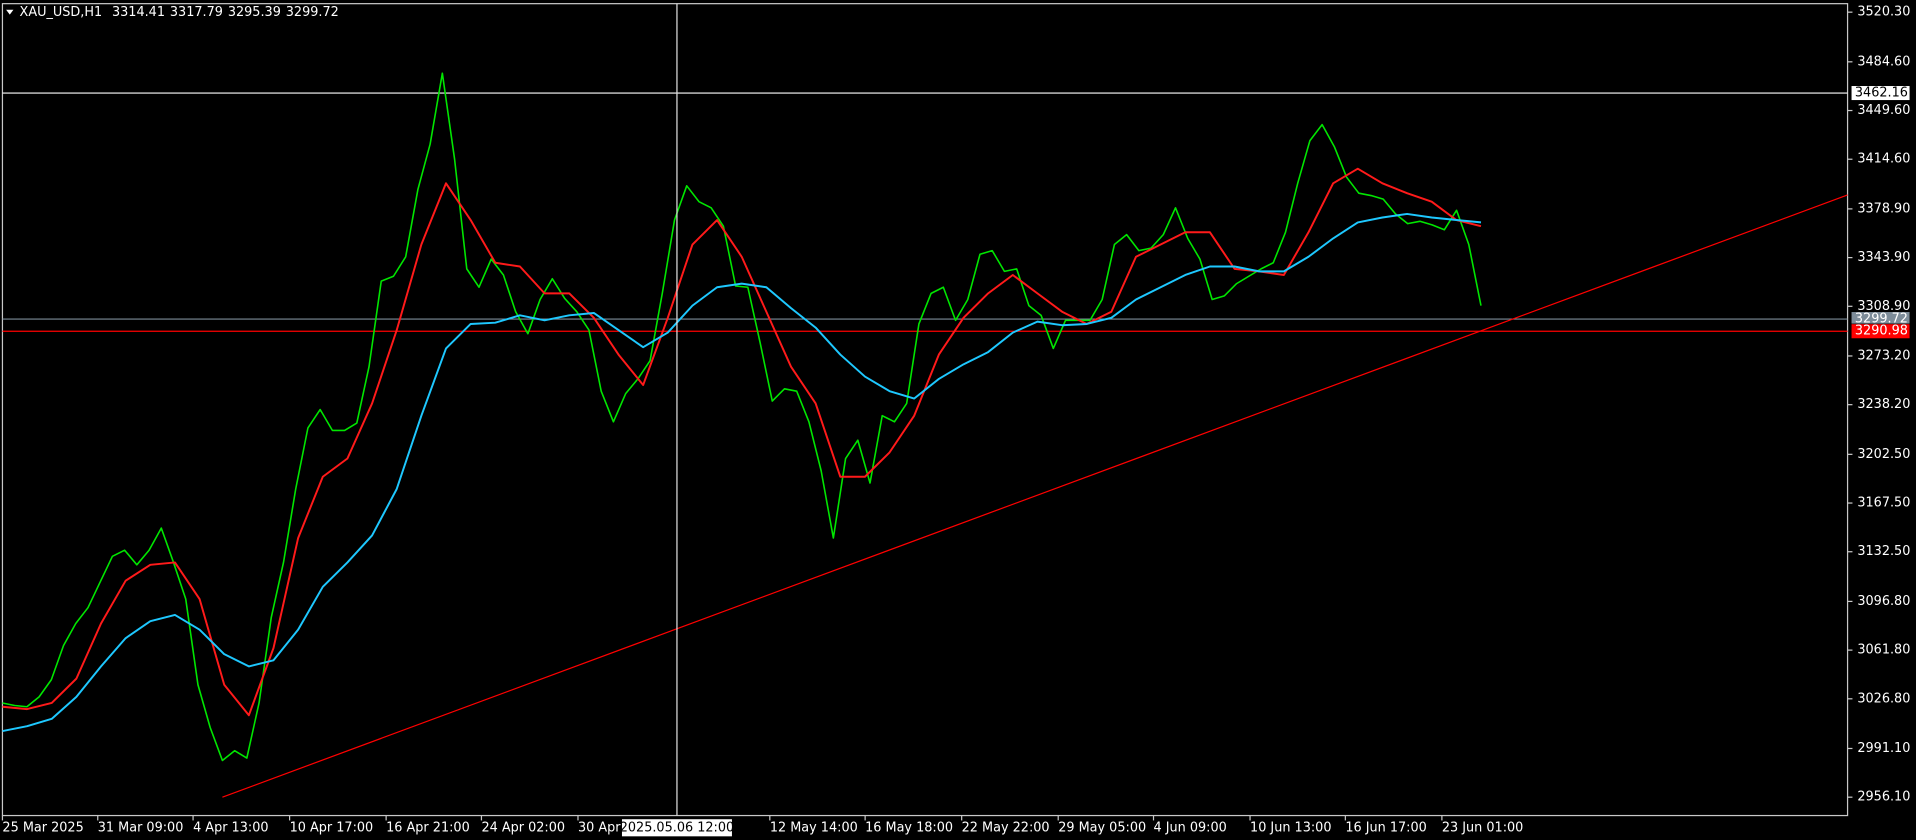 The image size is (1916, 840). I want to click on price-tag: 3290.98, so click(1881, 331).